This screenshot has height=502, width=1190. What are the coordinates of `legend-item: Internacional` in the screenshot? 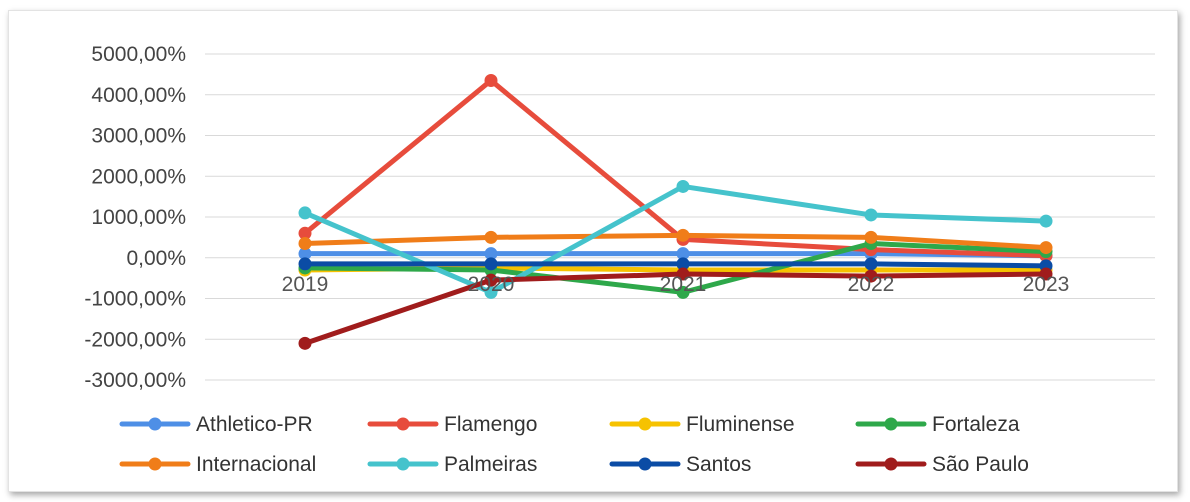 It's located at (217, 464).